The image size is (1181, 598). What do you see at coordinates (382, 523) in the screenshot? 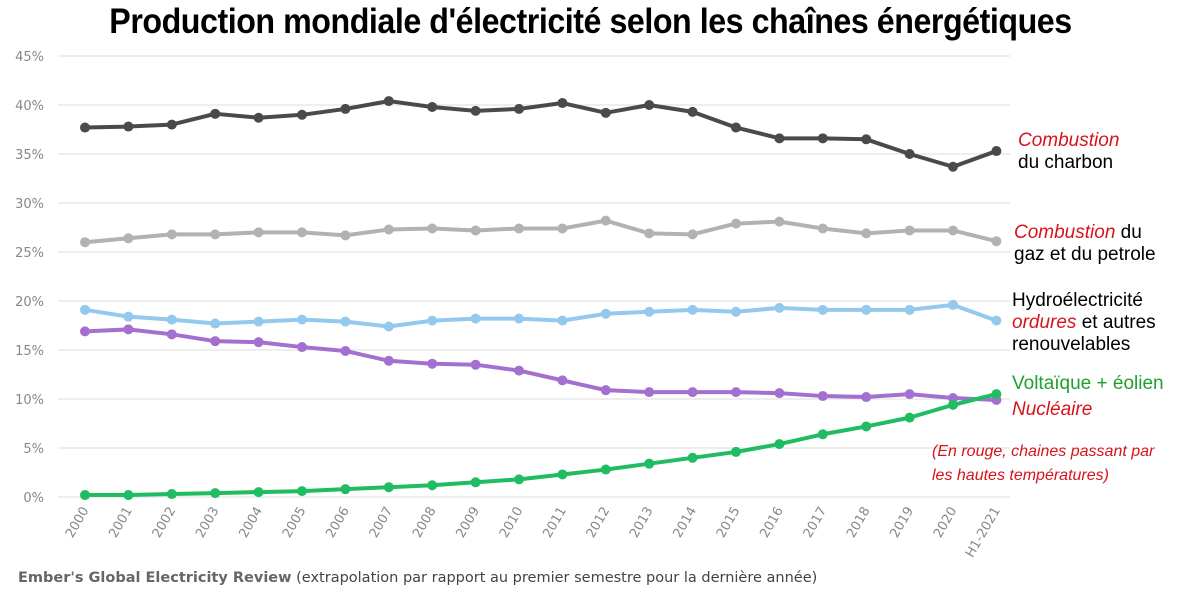
I see `x-tick-label: 2007` at bounding box center [382, 523].